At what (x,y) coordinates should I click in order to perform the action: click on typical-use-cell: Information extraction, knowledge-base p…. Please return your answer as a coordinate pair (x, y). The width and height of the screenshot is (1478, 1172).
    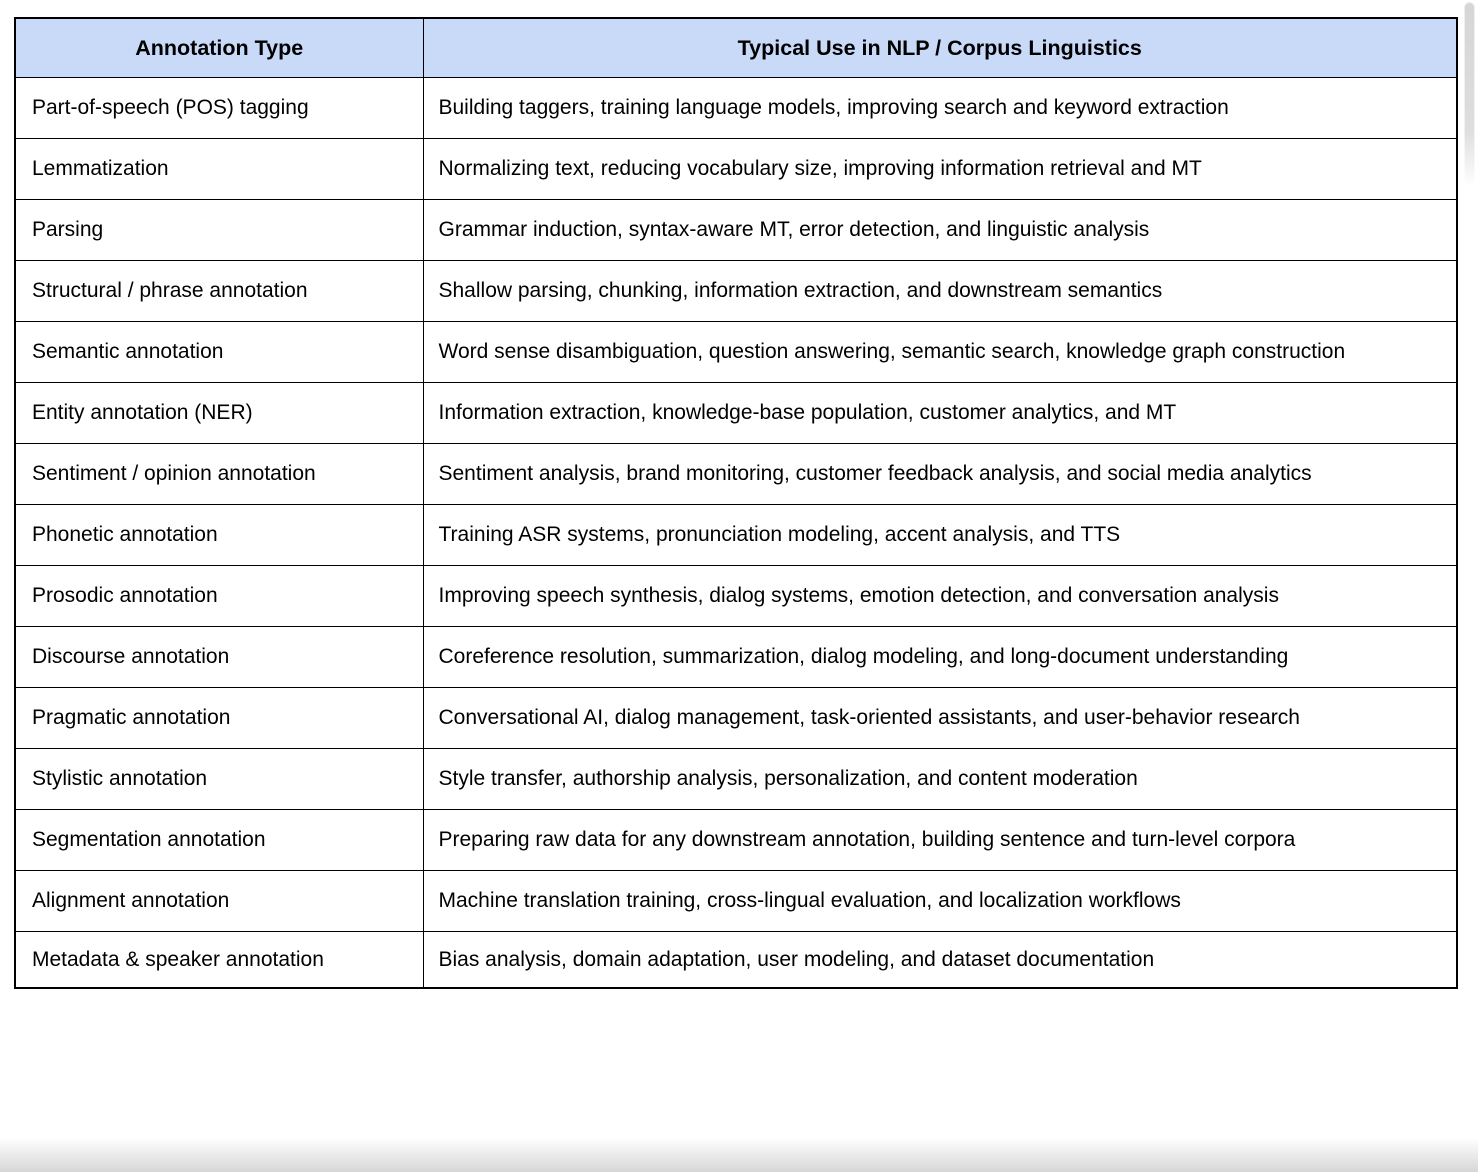
    Looking at the image, I should click on (940, 413).